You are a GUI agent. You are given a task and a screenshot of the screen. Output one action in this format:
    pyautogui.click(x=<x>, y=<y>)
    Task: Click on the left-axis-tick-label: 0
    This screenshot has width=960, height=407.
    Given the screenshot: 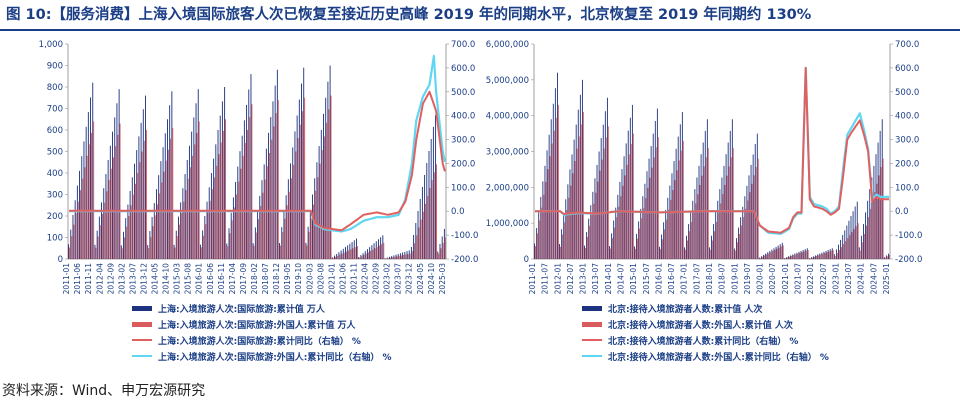 What is the action you would take?
    pyautogui.click(x=526, y=260)
    